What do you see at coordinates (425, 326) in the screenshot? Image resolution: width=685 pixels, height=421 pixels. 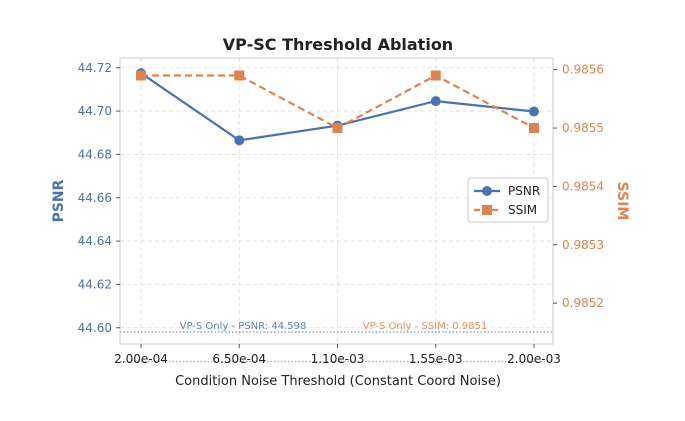 I see `reference-line-label: VP-S Only - SSIM: 0.9851` at bounding box center [425, 326].